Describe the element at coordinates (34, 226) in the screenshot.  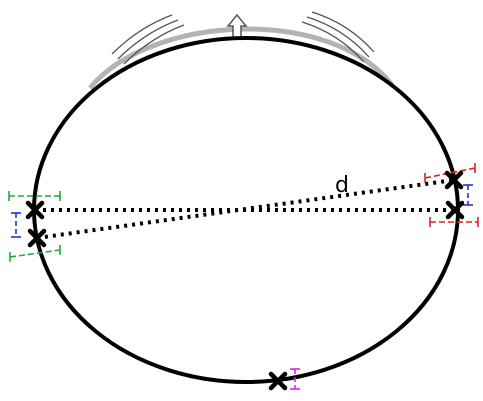
I see `bracket-green-left` at that location.